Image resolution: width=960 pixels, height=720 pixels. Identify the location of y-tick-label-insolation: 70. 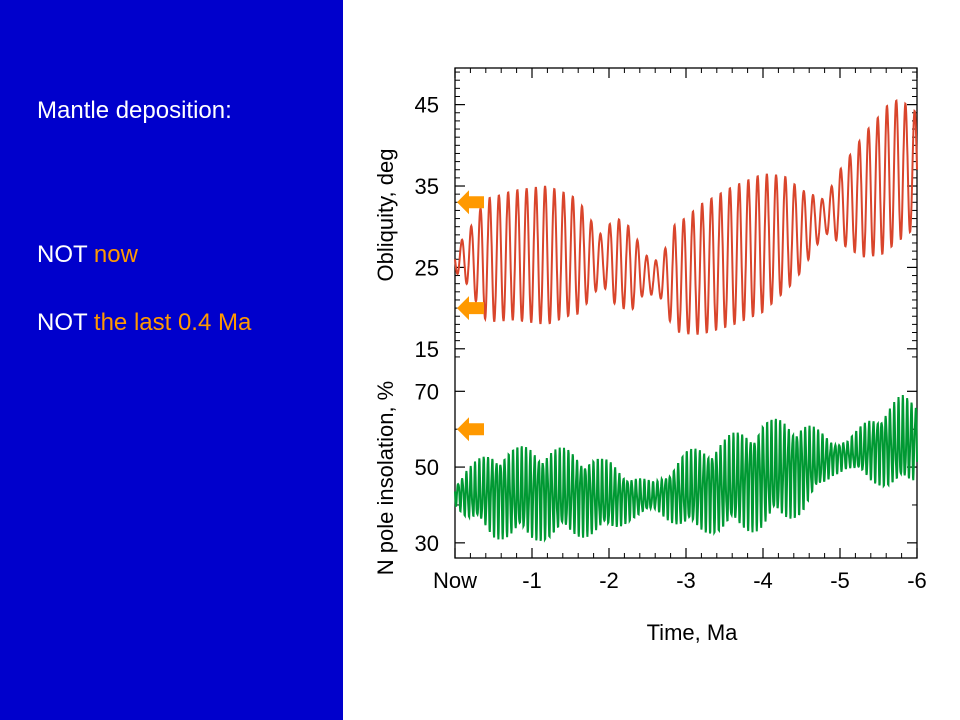
(427, 391).